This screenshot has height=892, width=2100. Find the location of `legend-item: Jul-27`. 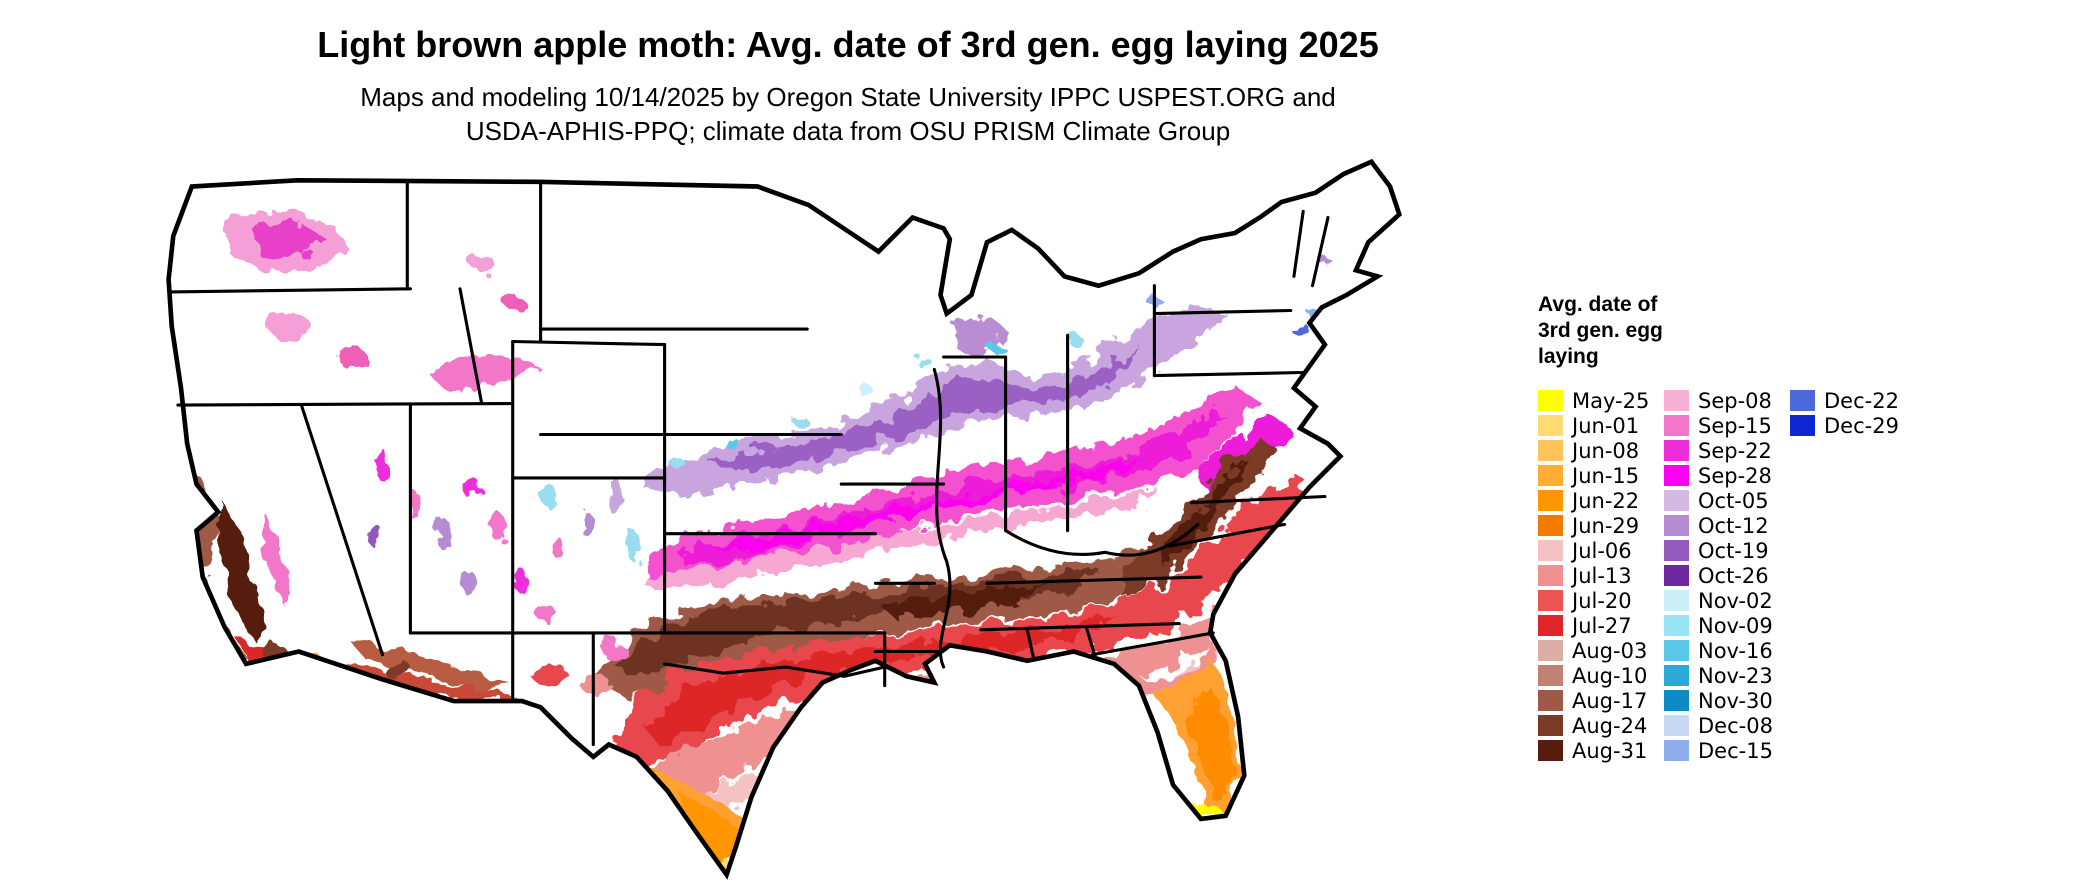

legend-item: Jul-27 is located at coordinates (1593, 625).